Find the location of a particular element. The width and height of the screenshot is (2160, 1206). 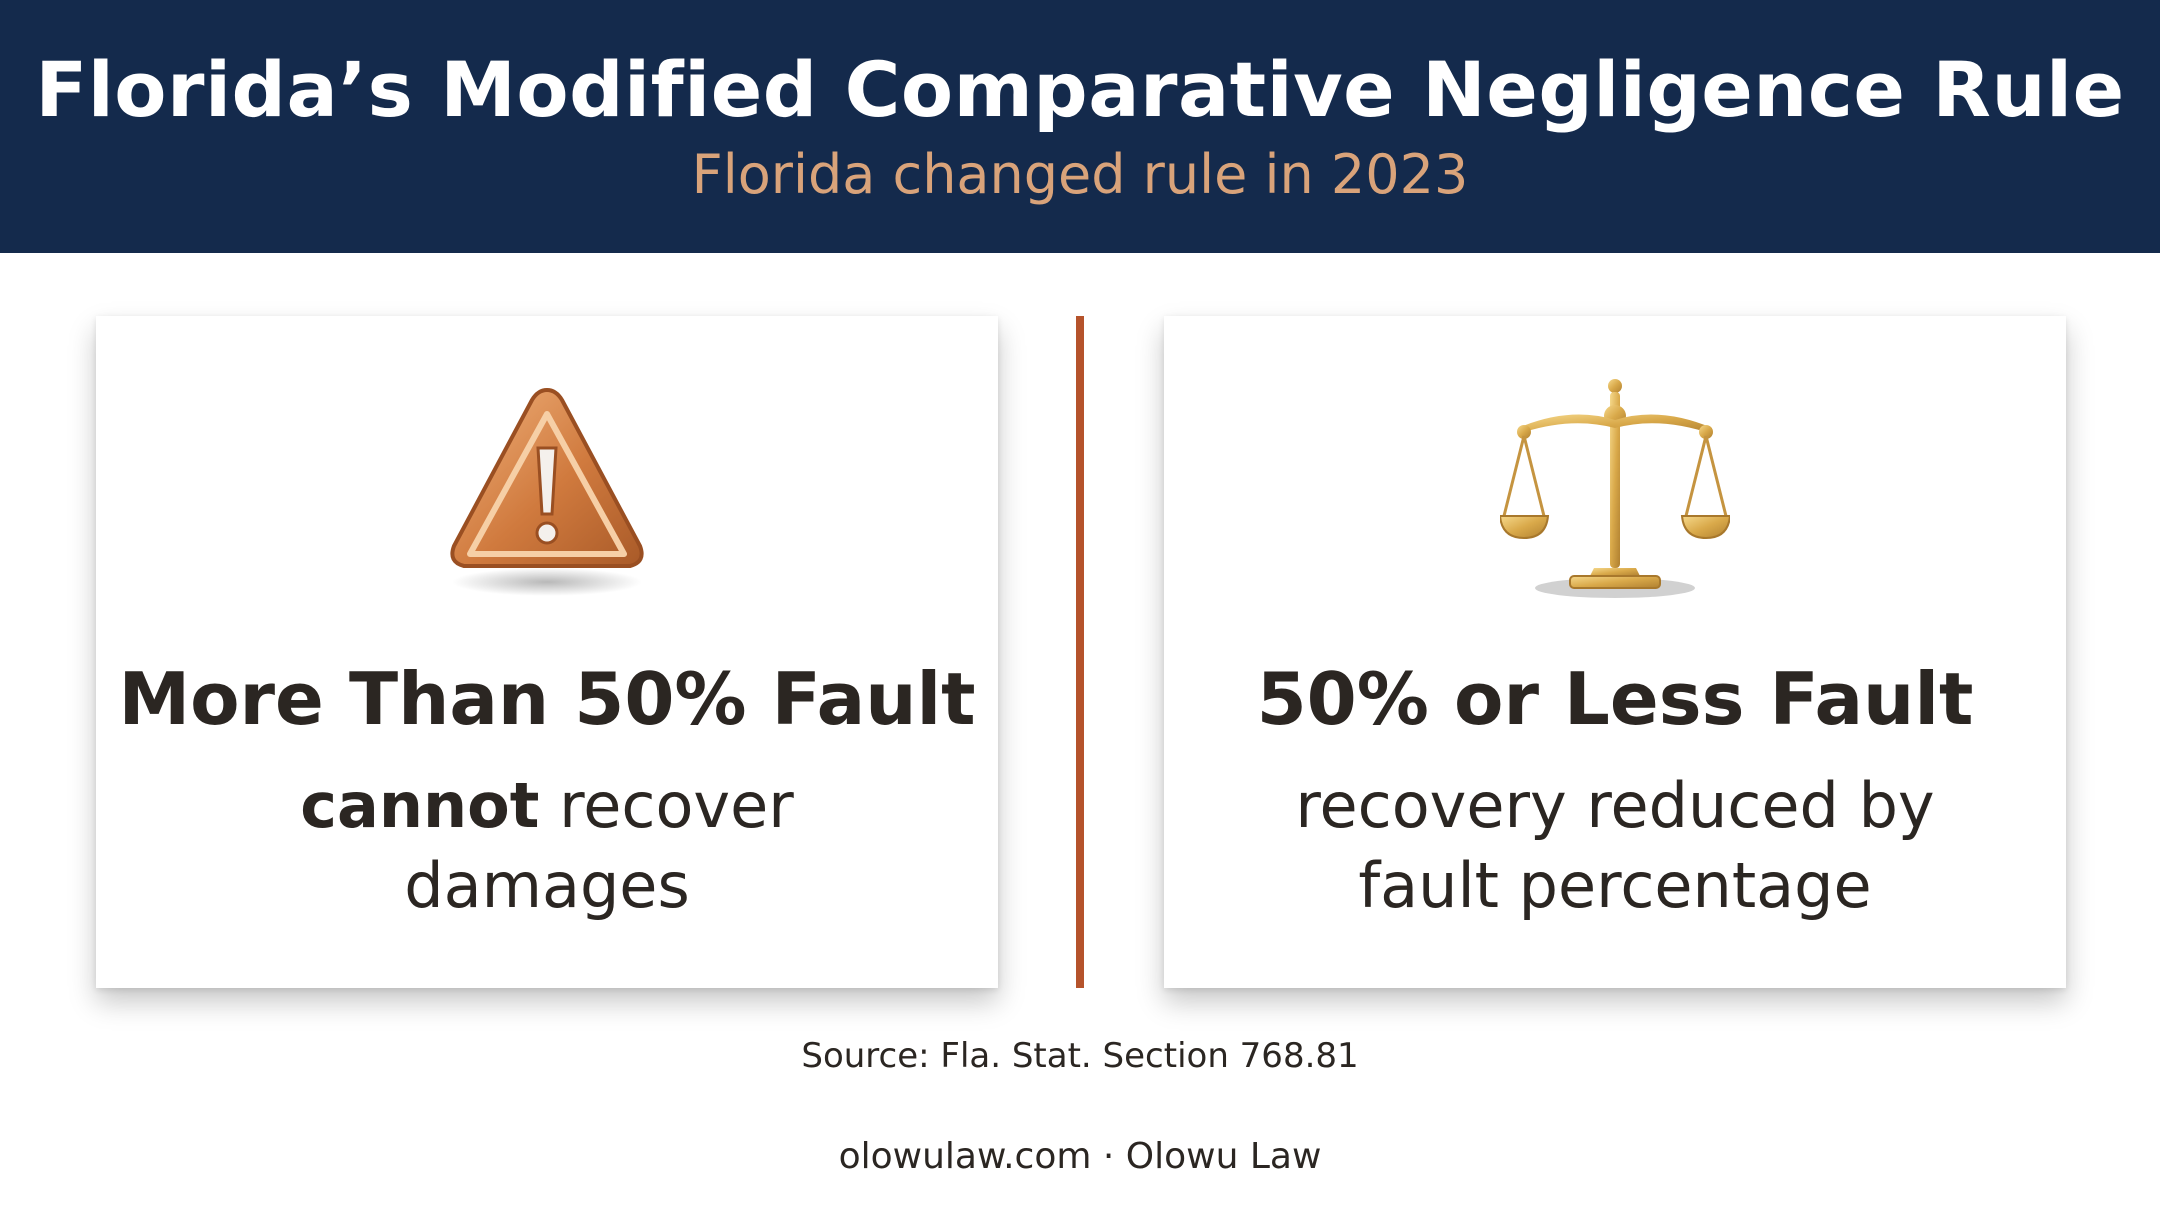

card-body-strong: cannot is located at coordinates (420, 805).